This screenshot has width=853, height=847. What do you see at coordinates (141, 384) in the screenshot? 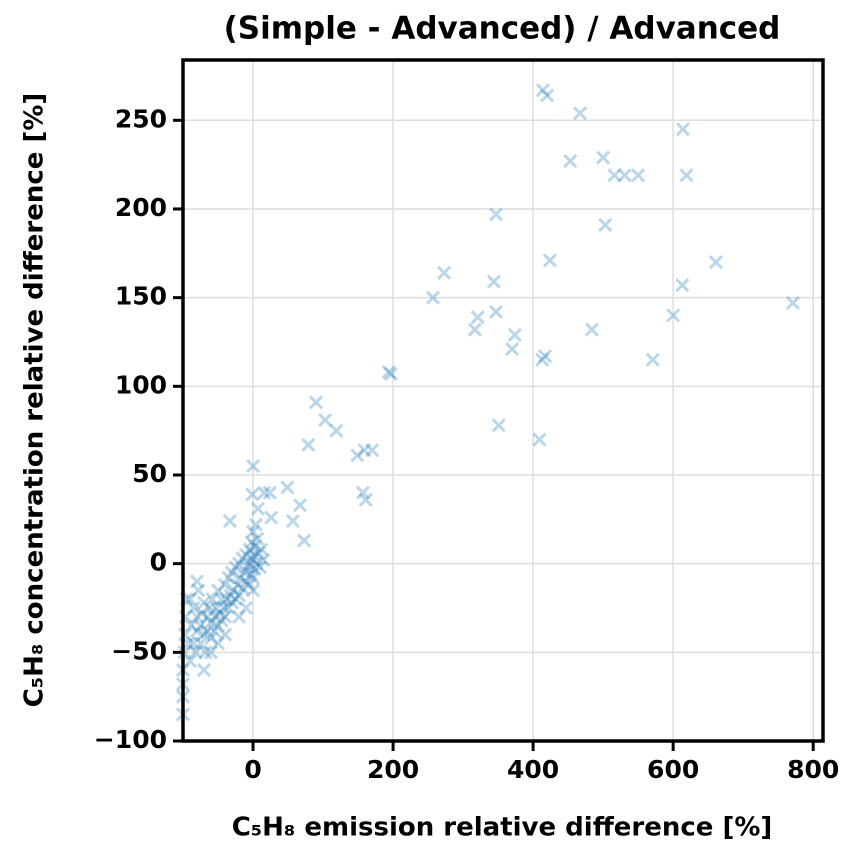
I see `y-tick-label: 100` at bounding box center [141, 384].